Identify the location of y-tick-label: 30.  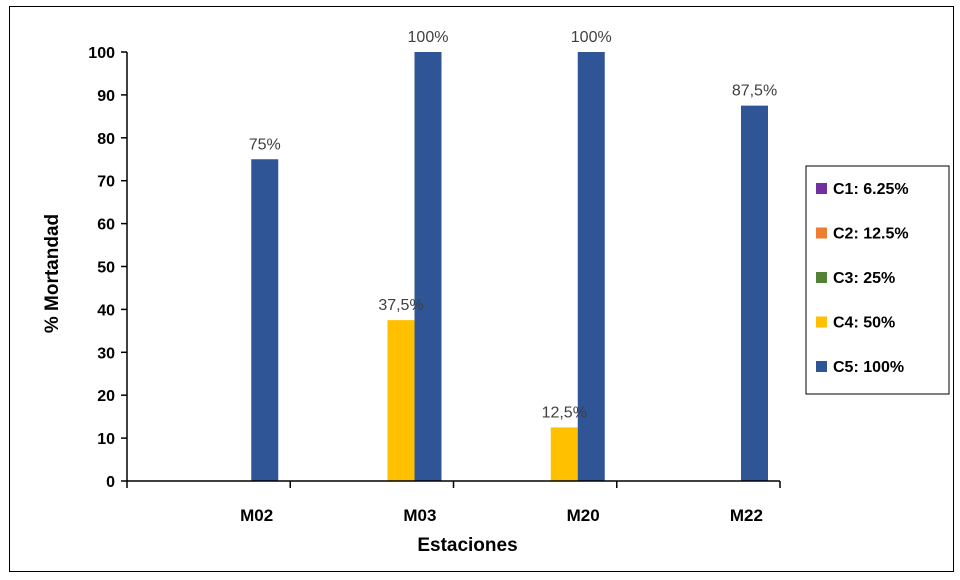
(106, 353).